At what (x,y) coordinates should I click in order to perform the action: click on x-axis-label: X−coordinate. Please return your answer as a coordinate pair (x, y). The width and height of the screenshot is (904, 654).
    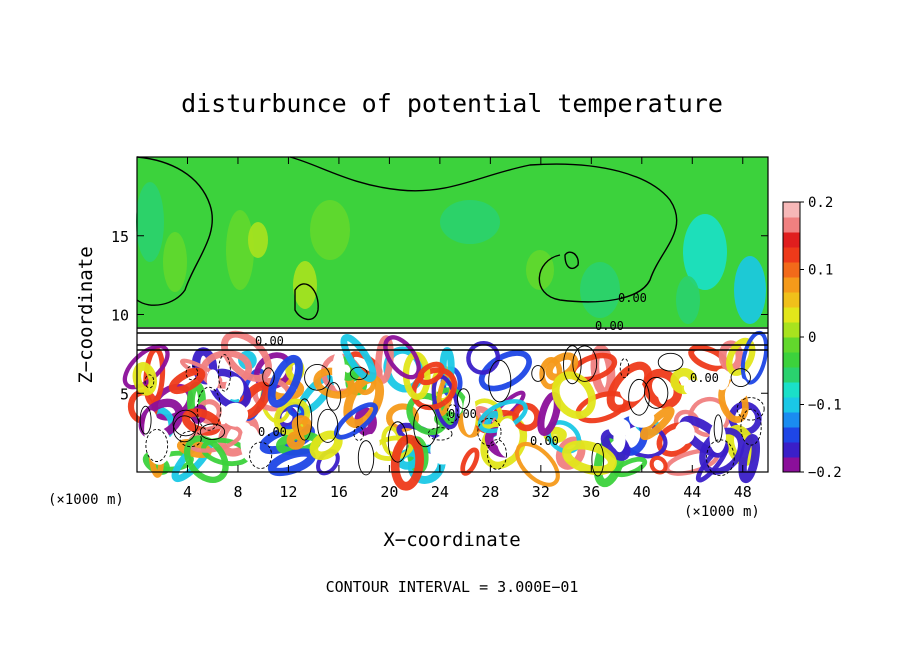
    Looking at the image, I should click on (451, 540).